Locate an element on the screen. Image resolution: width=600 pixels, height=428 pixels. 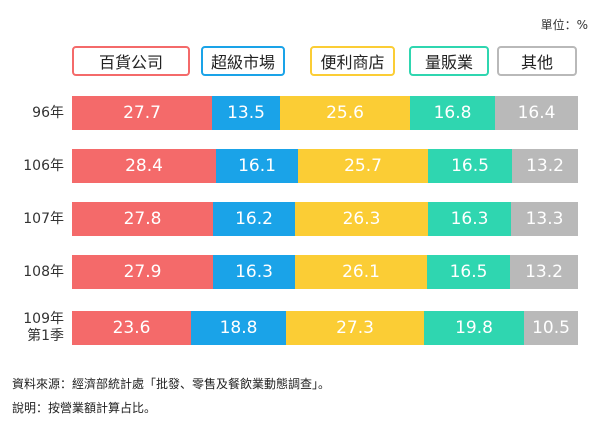
bar-segment: 16.8 is located at coordinates (452, 113).